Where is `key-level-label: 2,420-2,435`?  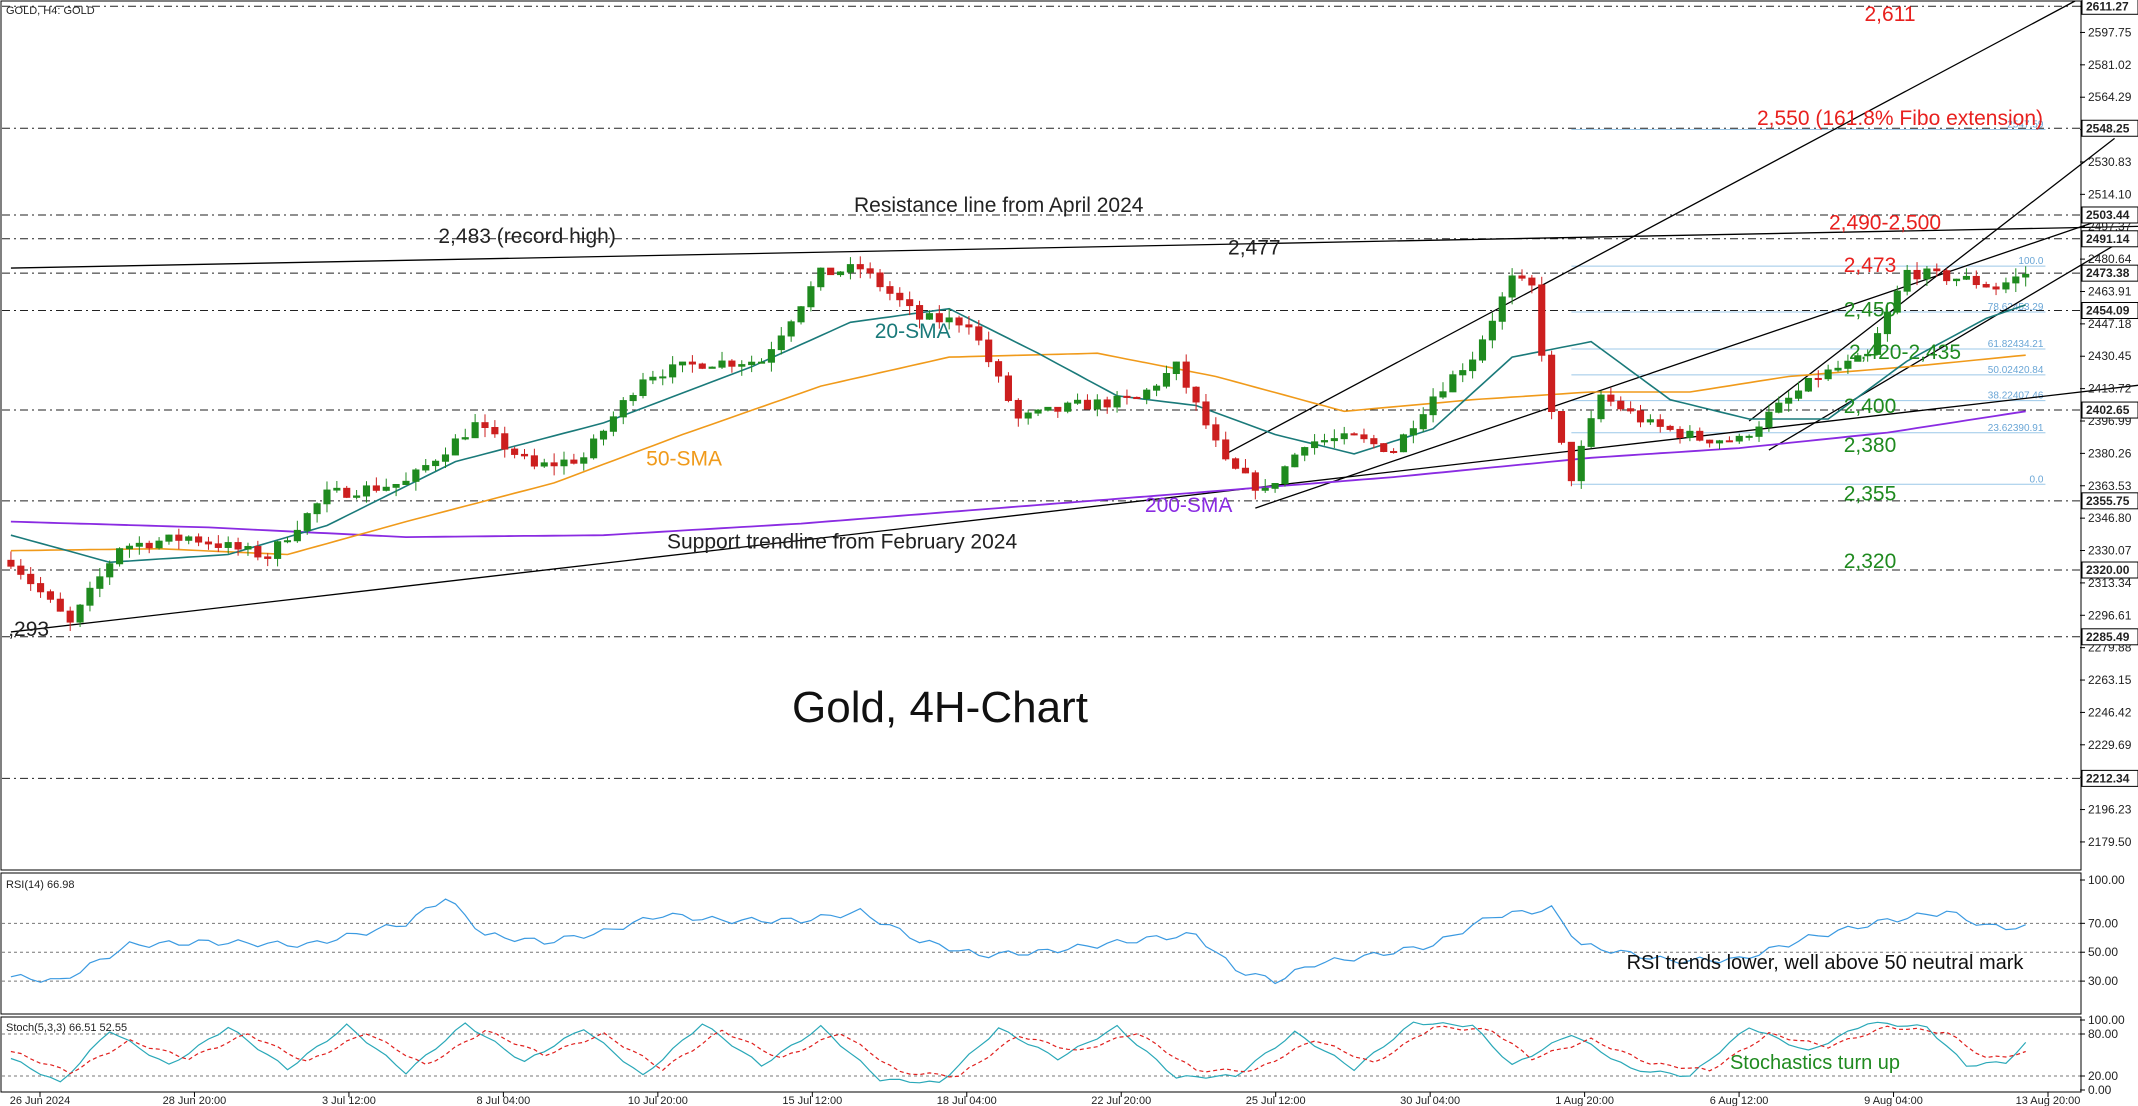 key-level-label: 2,420-2,435 is located at coordinates (1905, 352).